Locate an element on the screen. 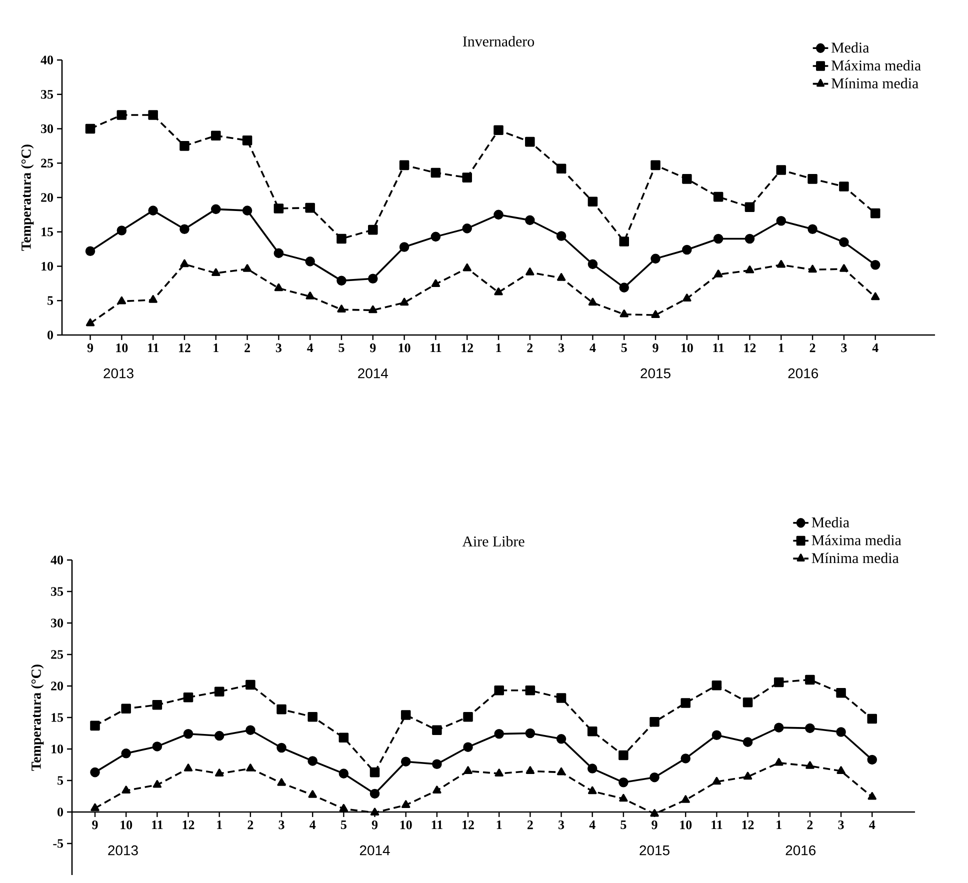 Image resolution: width=968 pixels, height=883 pixels. legend-label: Máxima media is located at coordinates (876, 65).